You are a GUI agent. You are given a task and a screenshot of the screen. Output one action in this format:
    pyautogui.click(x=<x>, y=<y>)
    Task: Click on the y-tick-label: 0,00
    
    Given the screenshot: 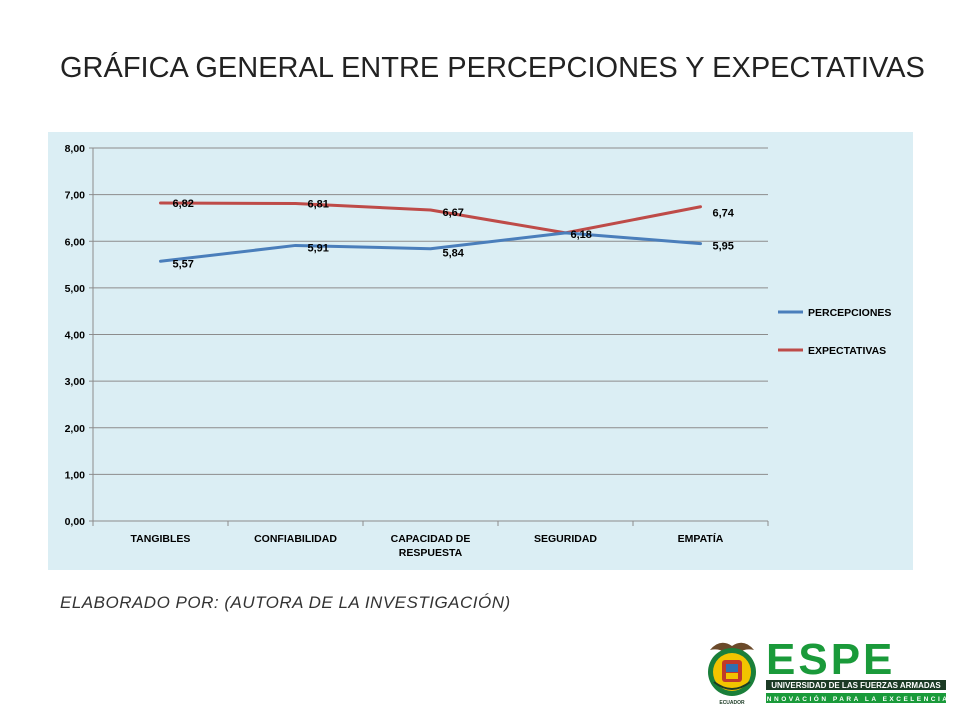 What is the action you would take?
    pyautogui.click(x=75, y=522)
    